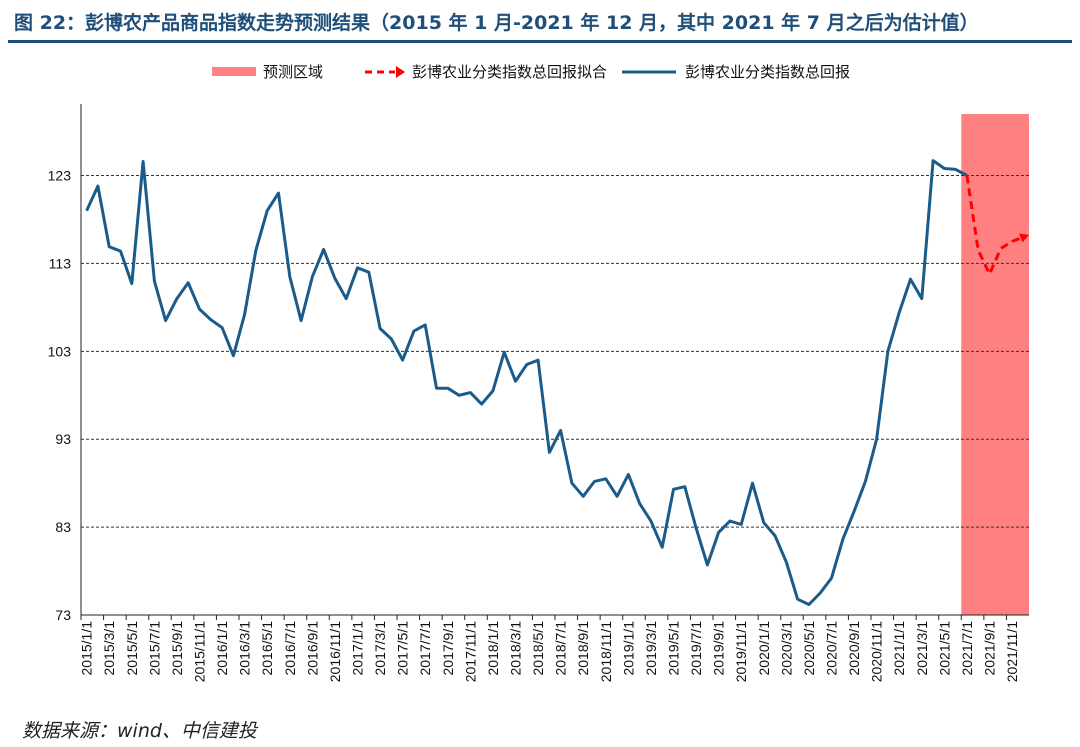  I want to click on x-tick-label: 2017/3/1, so click(380, 648).